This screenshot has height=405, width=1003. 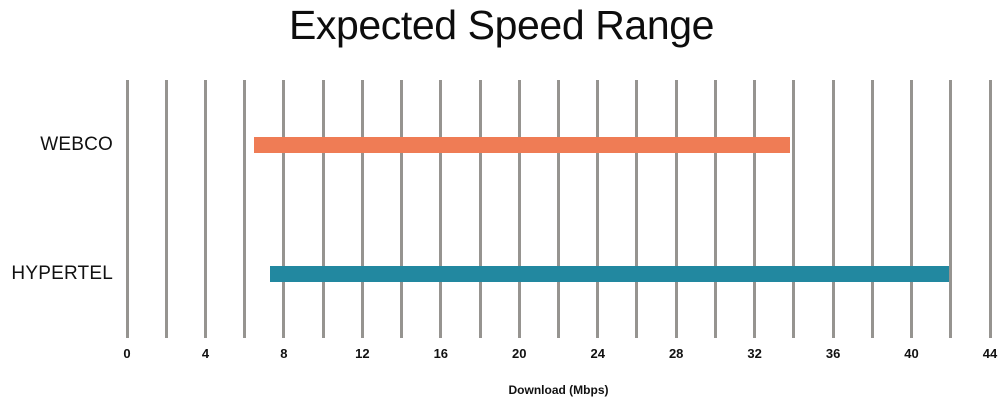 What do you see at coordinates (205, 353) in the screenshot?
I see `x-tick-label: 4` at bounding box center [205, 353].